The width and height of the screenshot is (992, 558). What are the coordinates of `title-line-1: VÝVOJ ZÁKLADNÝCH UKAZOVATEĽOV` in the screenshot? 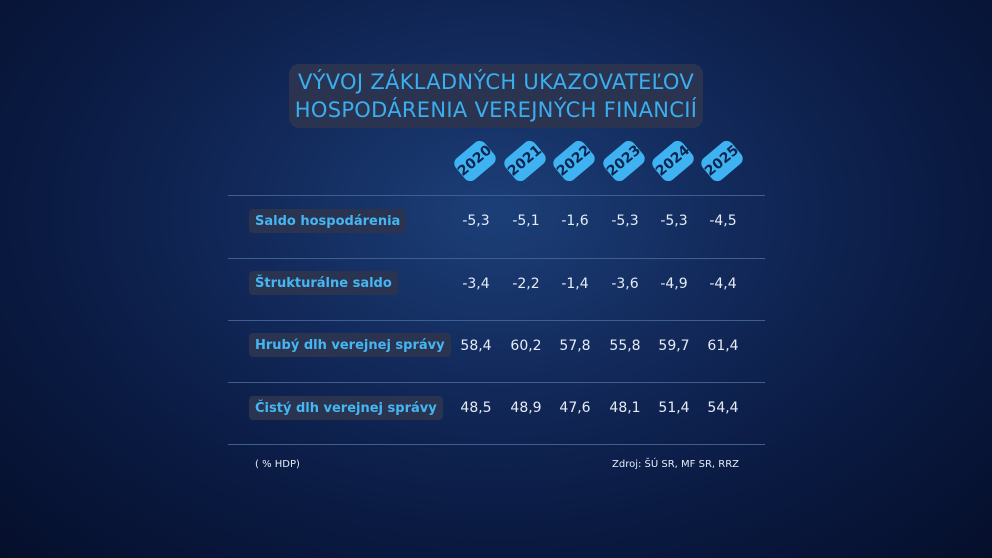 It's located at (496, 82).